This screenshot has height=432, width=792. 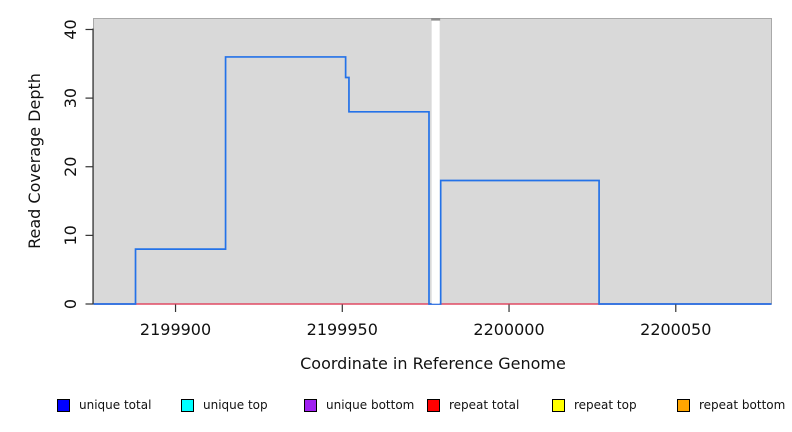 What do you see at coordinates (115, 405) in the screenshot?
I see `legend-label: unique total` at bounding box center [115, 405].